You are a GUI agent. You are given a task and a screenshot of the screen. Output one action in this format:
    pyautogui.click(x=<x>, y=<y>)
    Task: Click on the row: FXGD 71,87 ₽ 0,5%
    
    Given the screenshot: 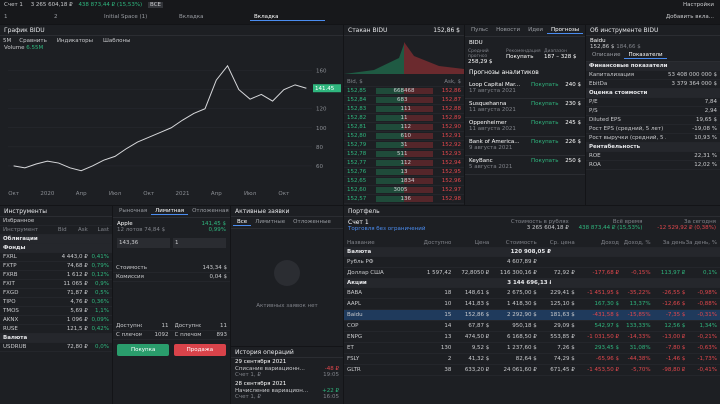 What is the action you would take?
    pyautogui.click(x=56, y=293)
    